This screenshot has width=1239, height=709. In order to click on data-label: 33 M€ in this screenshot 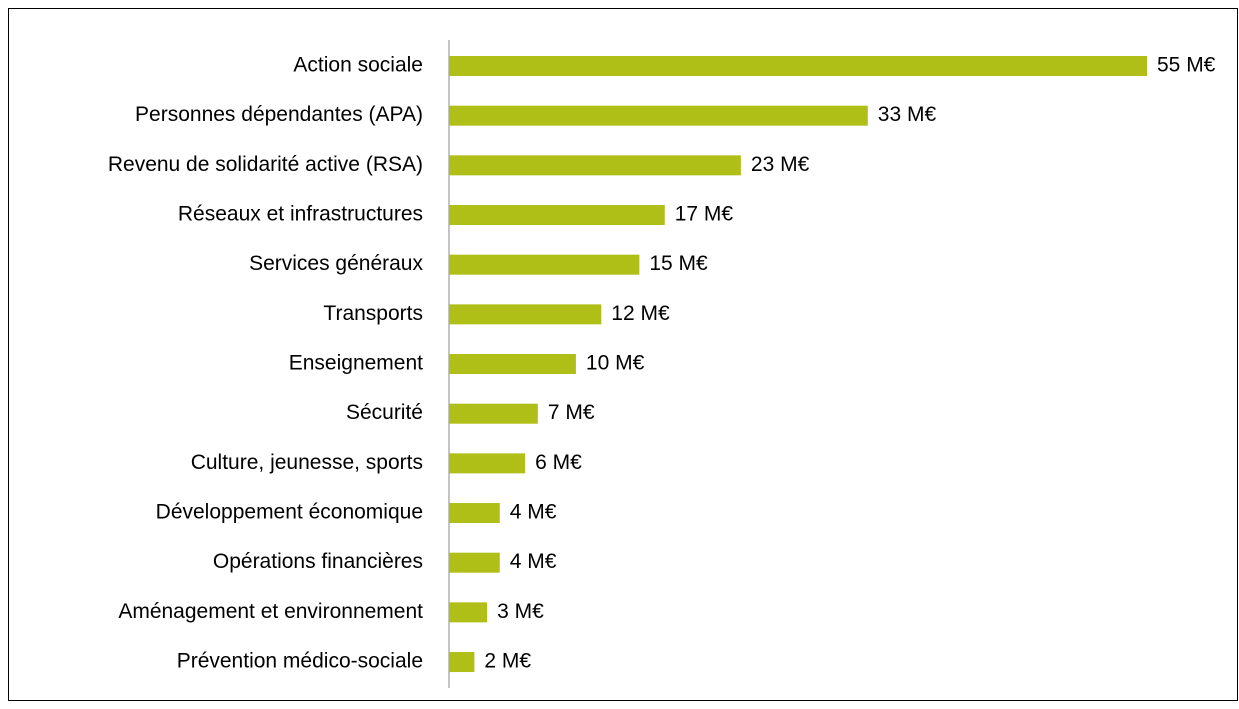, I will do `click(907, 114)`.